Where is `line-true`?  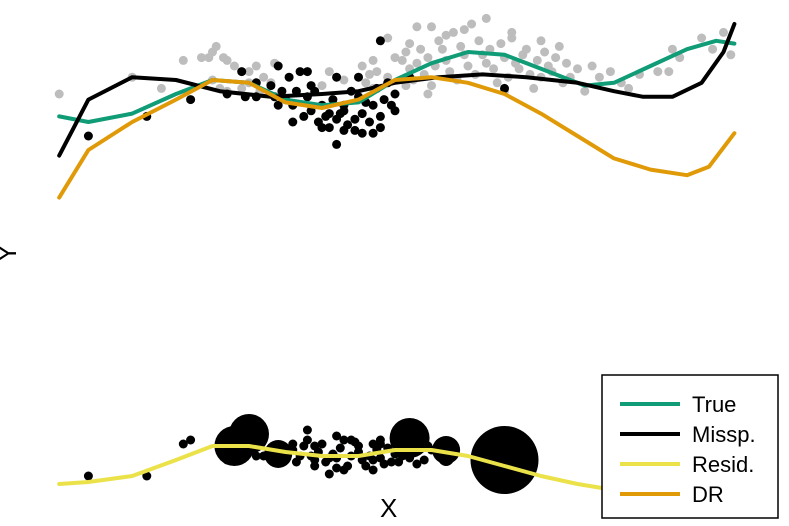 line-true is located at coordinates (397, 81).